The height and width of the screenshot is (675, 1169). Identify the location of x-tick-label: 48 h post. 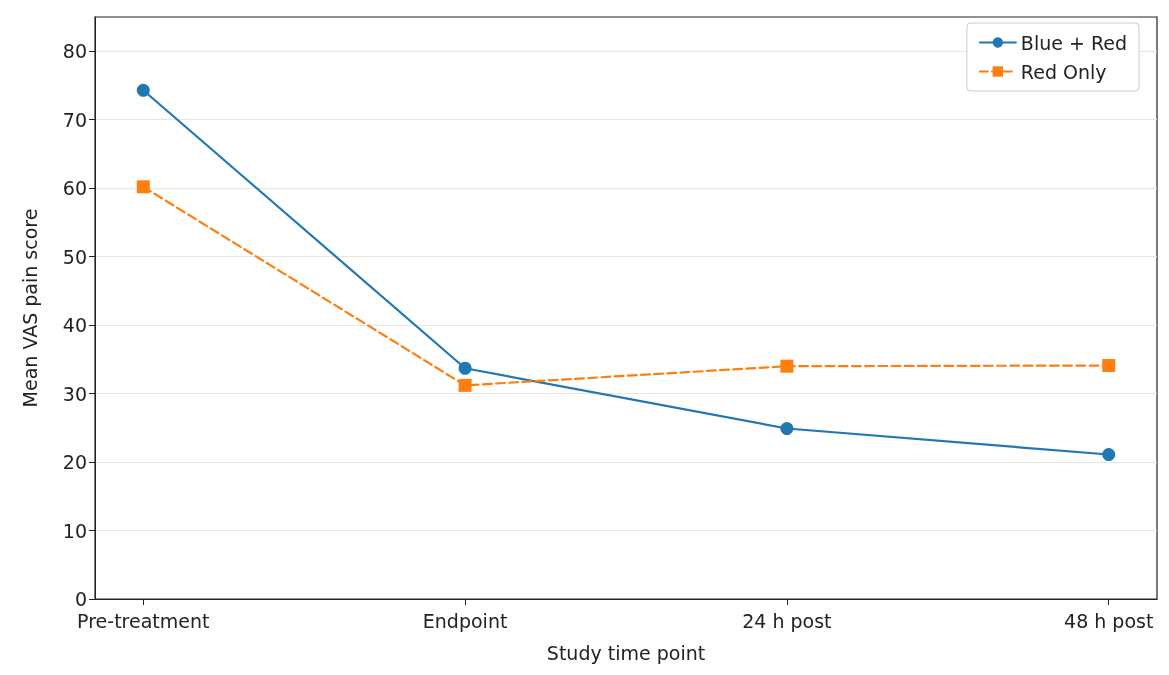
(1109, 620).